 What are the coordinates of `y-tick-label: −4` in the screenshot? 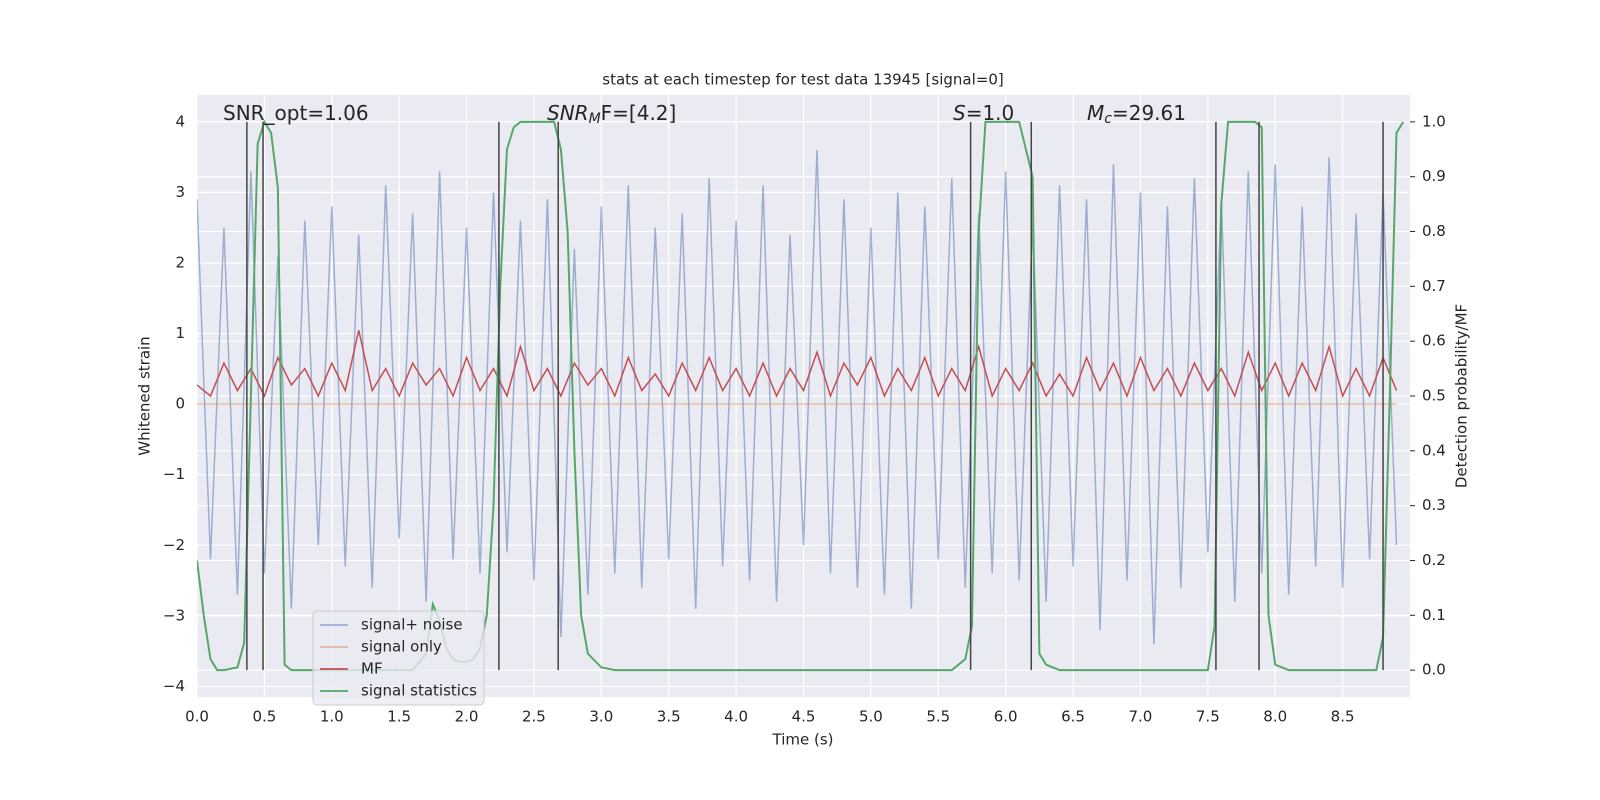 It's located at (174, 686).